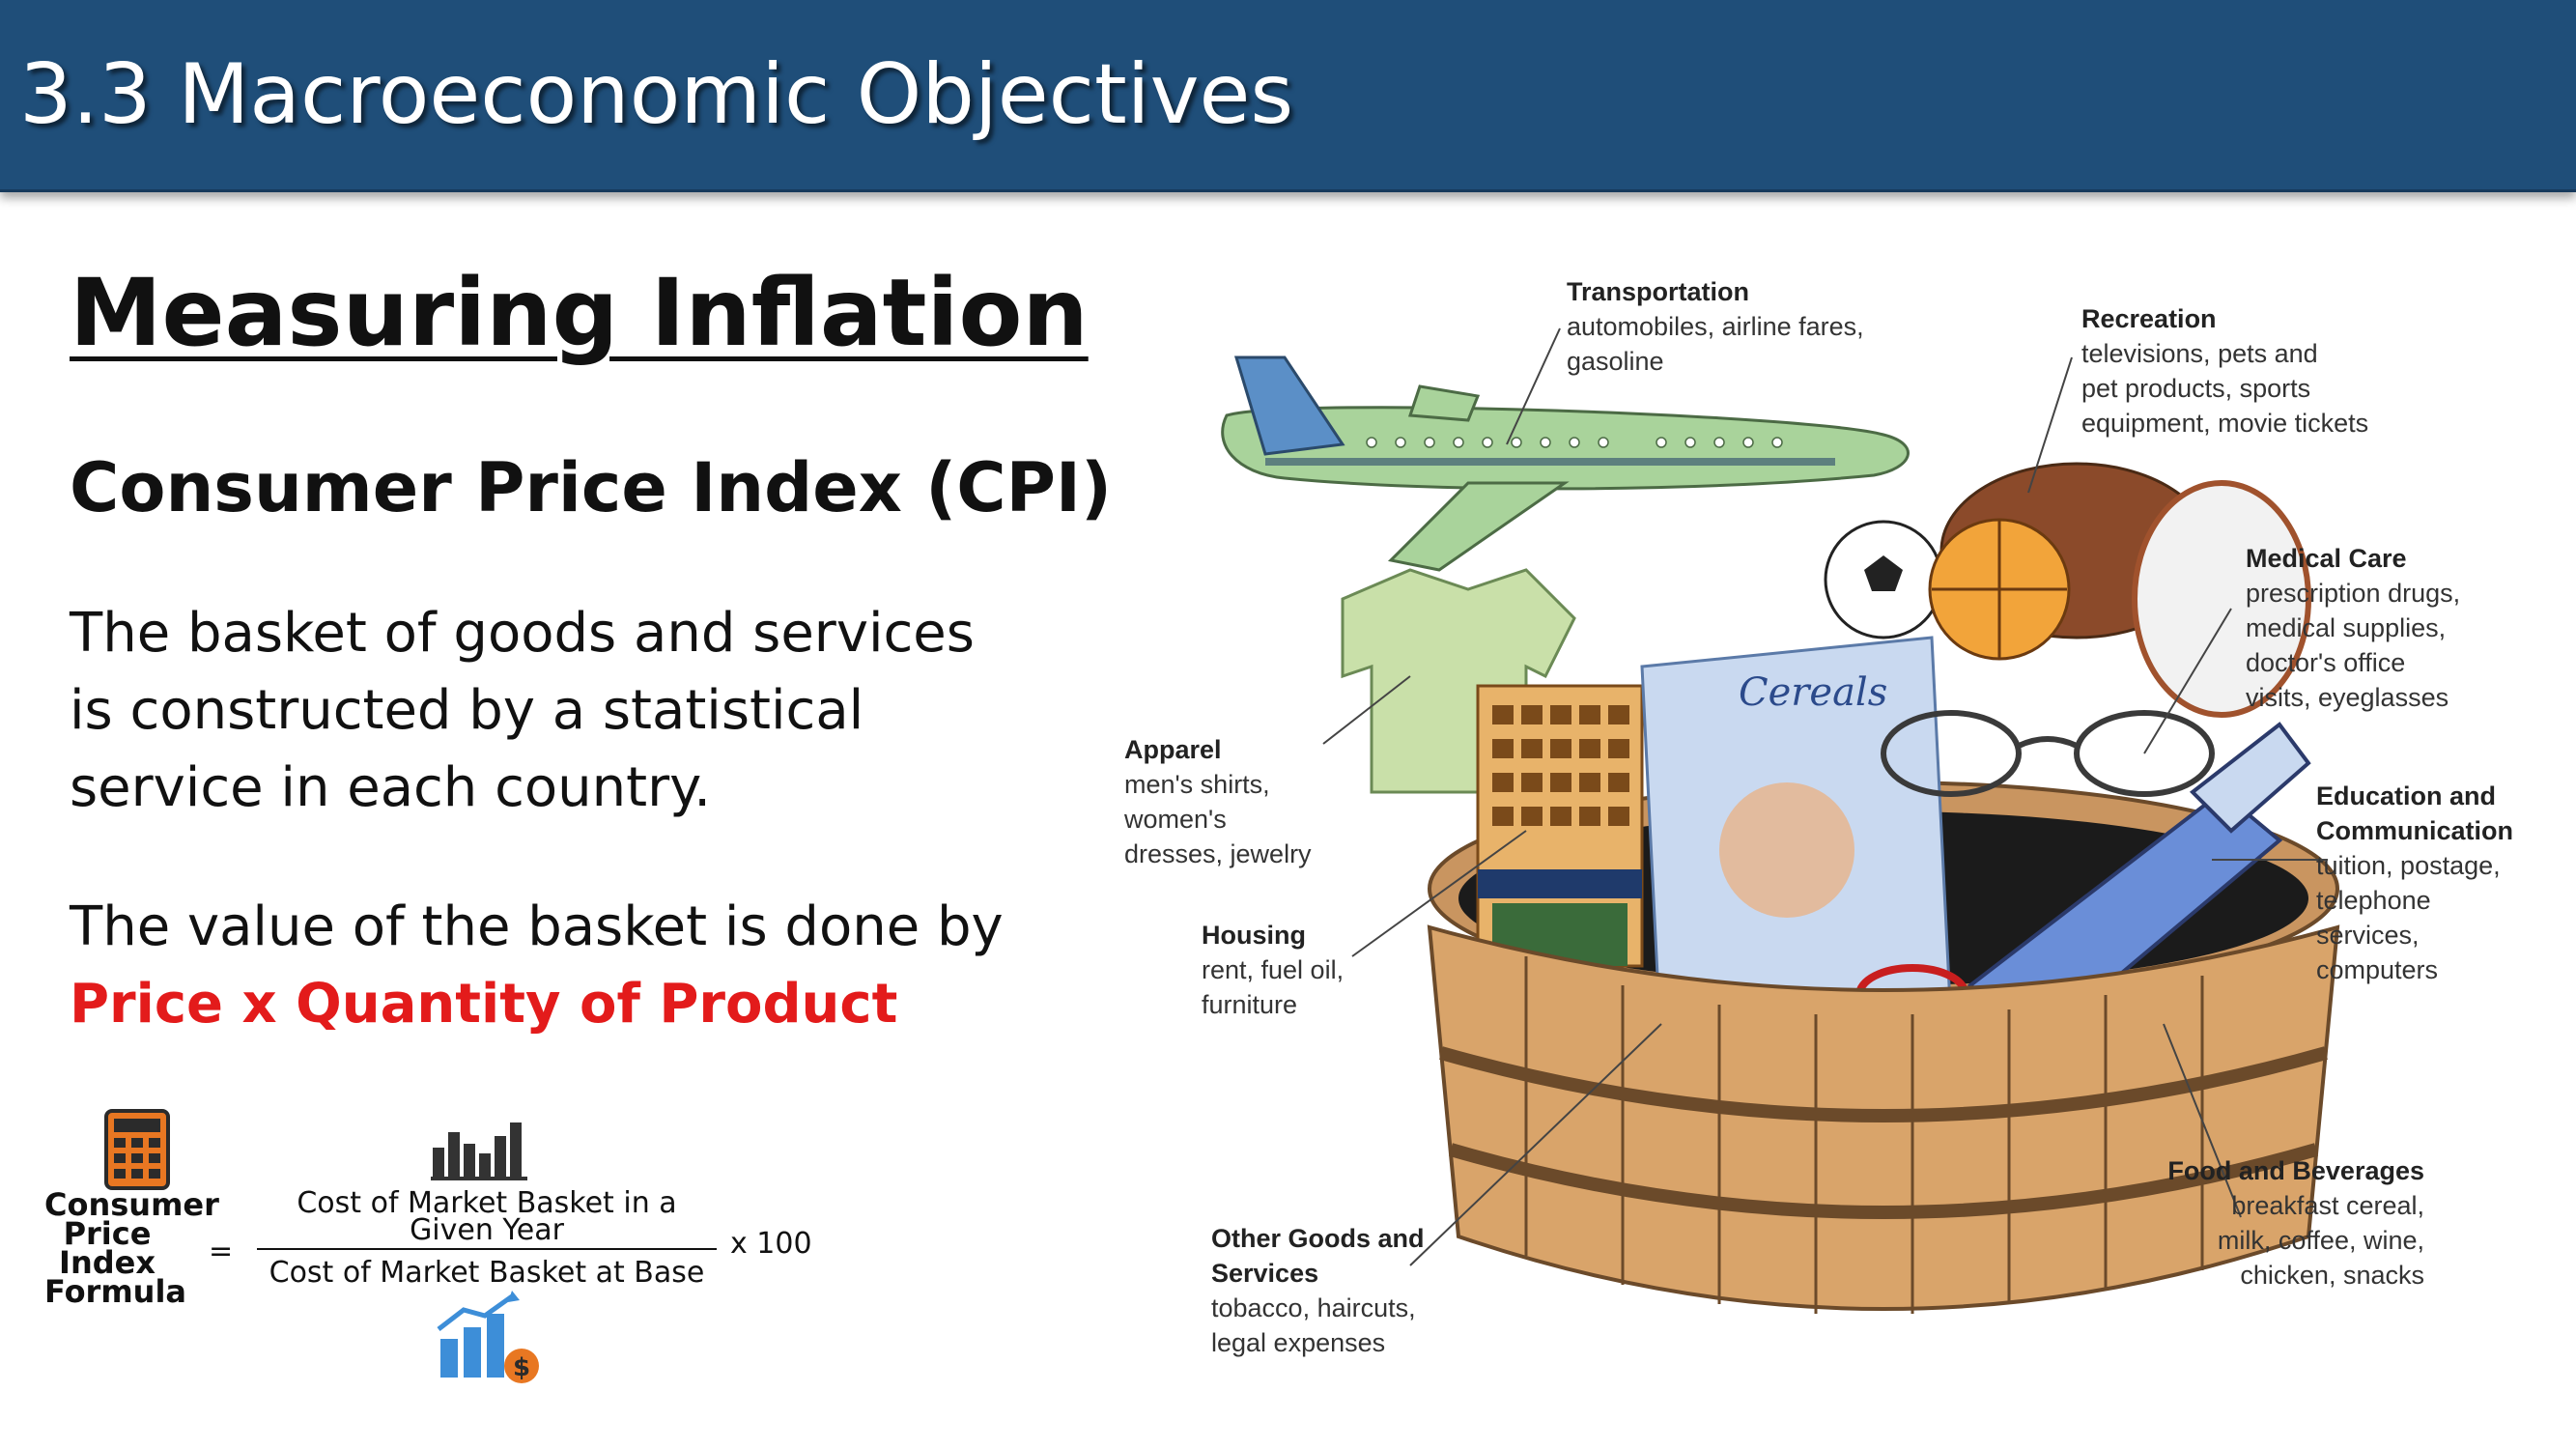 This screenshot has height=1449, width=2576. I want to click on price-quantity-highlight: Price x Quantity of Product, so click(484, 1005).